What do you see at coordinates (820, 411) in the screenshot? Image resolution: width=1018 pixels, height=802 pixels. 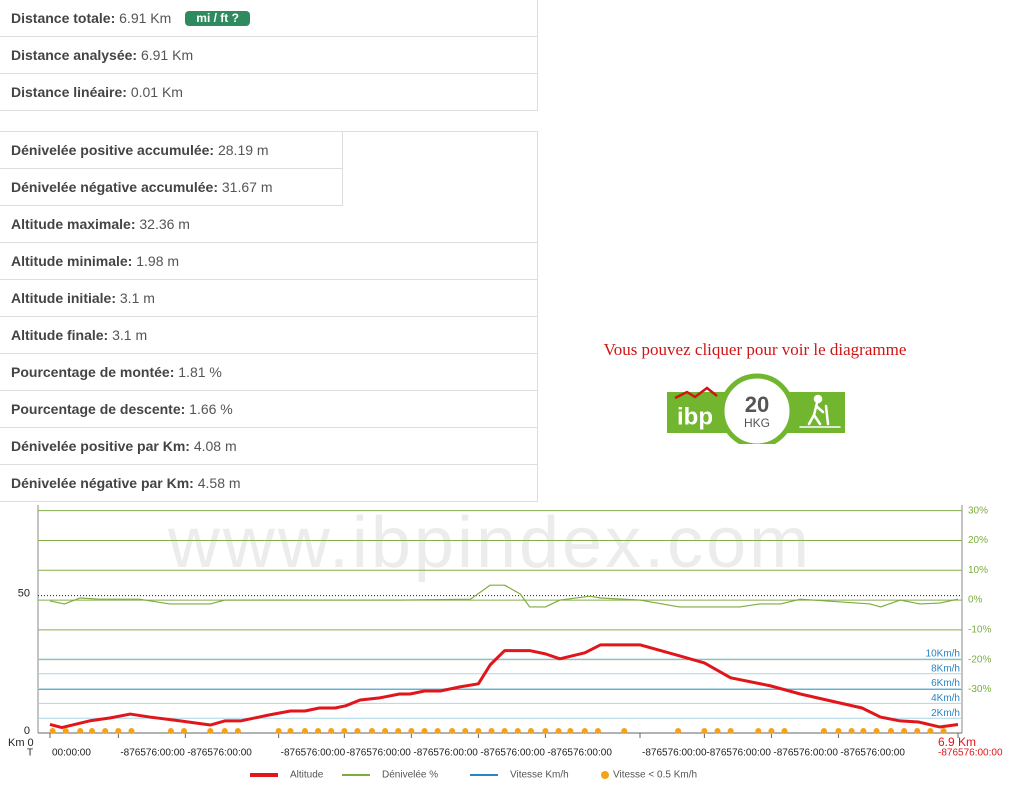 I see `hiker-icon` at bounding box center [820, 411].